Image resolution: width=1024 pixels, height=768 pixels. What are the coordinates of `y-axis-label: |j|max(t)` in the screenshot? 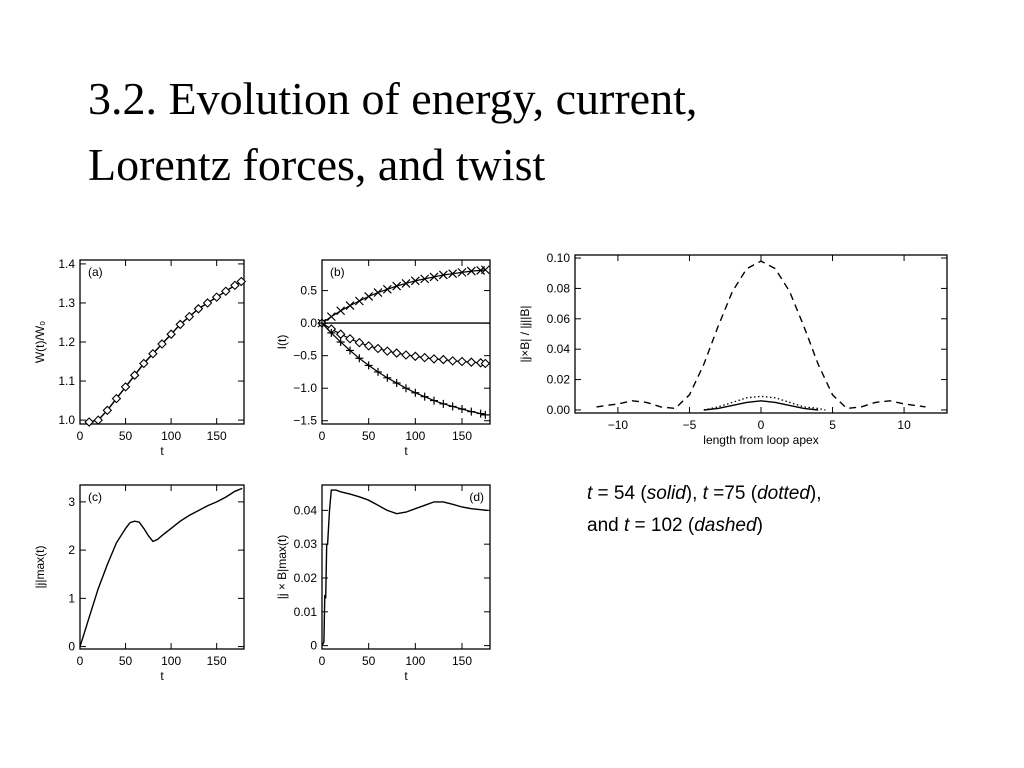 It's located at (40, 567).